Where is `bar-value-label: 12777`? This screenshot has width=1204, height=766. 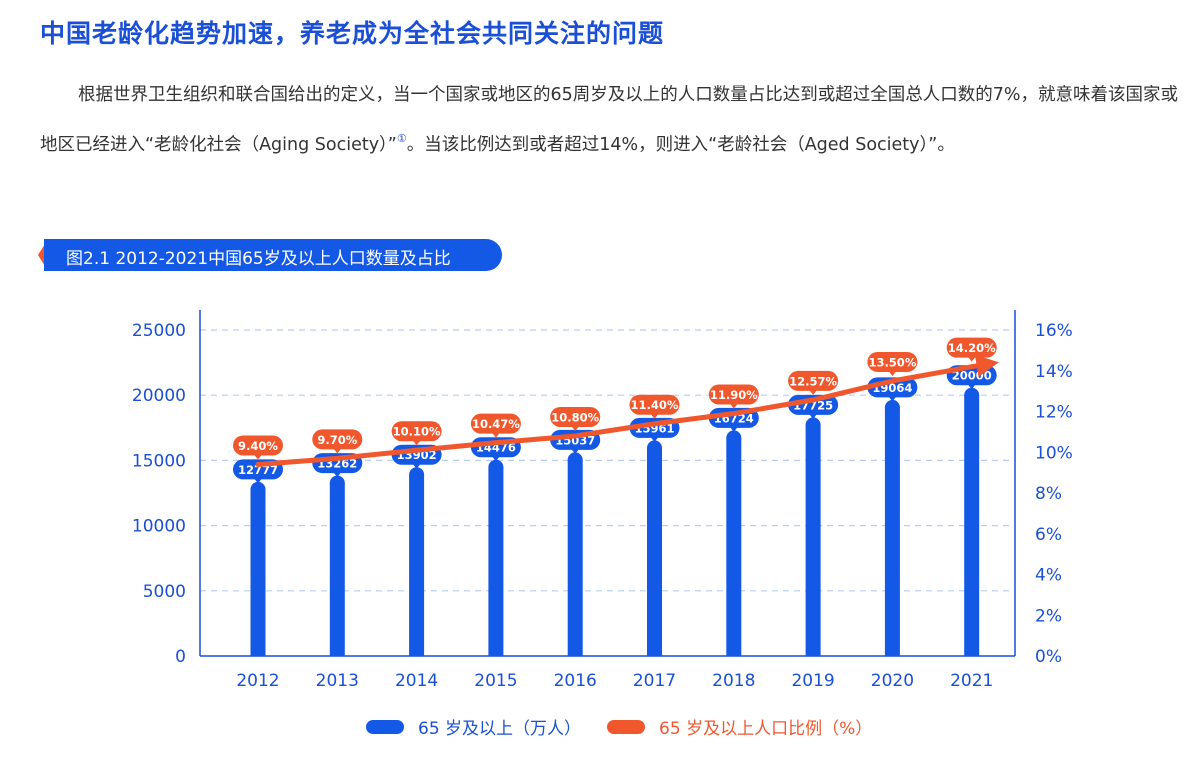
bar-value-label: 12777 is located at coordinates (258, 470).